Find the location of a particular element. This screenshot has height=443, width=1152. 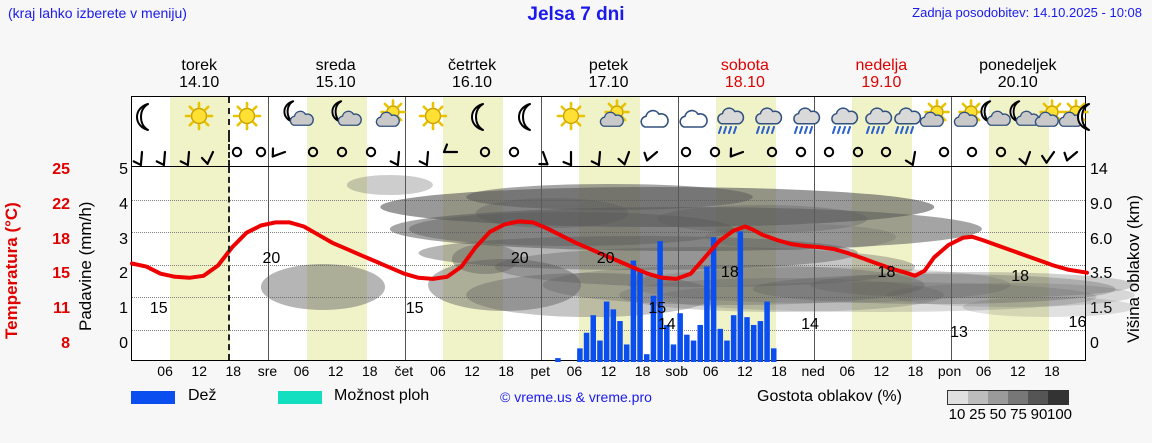

time-tick: čet is located at coordinates (404, 371).